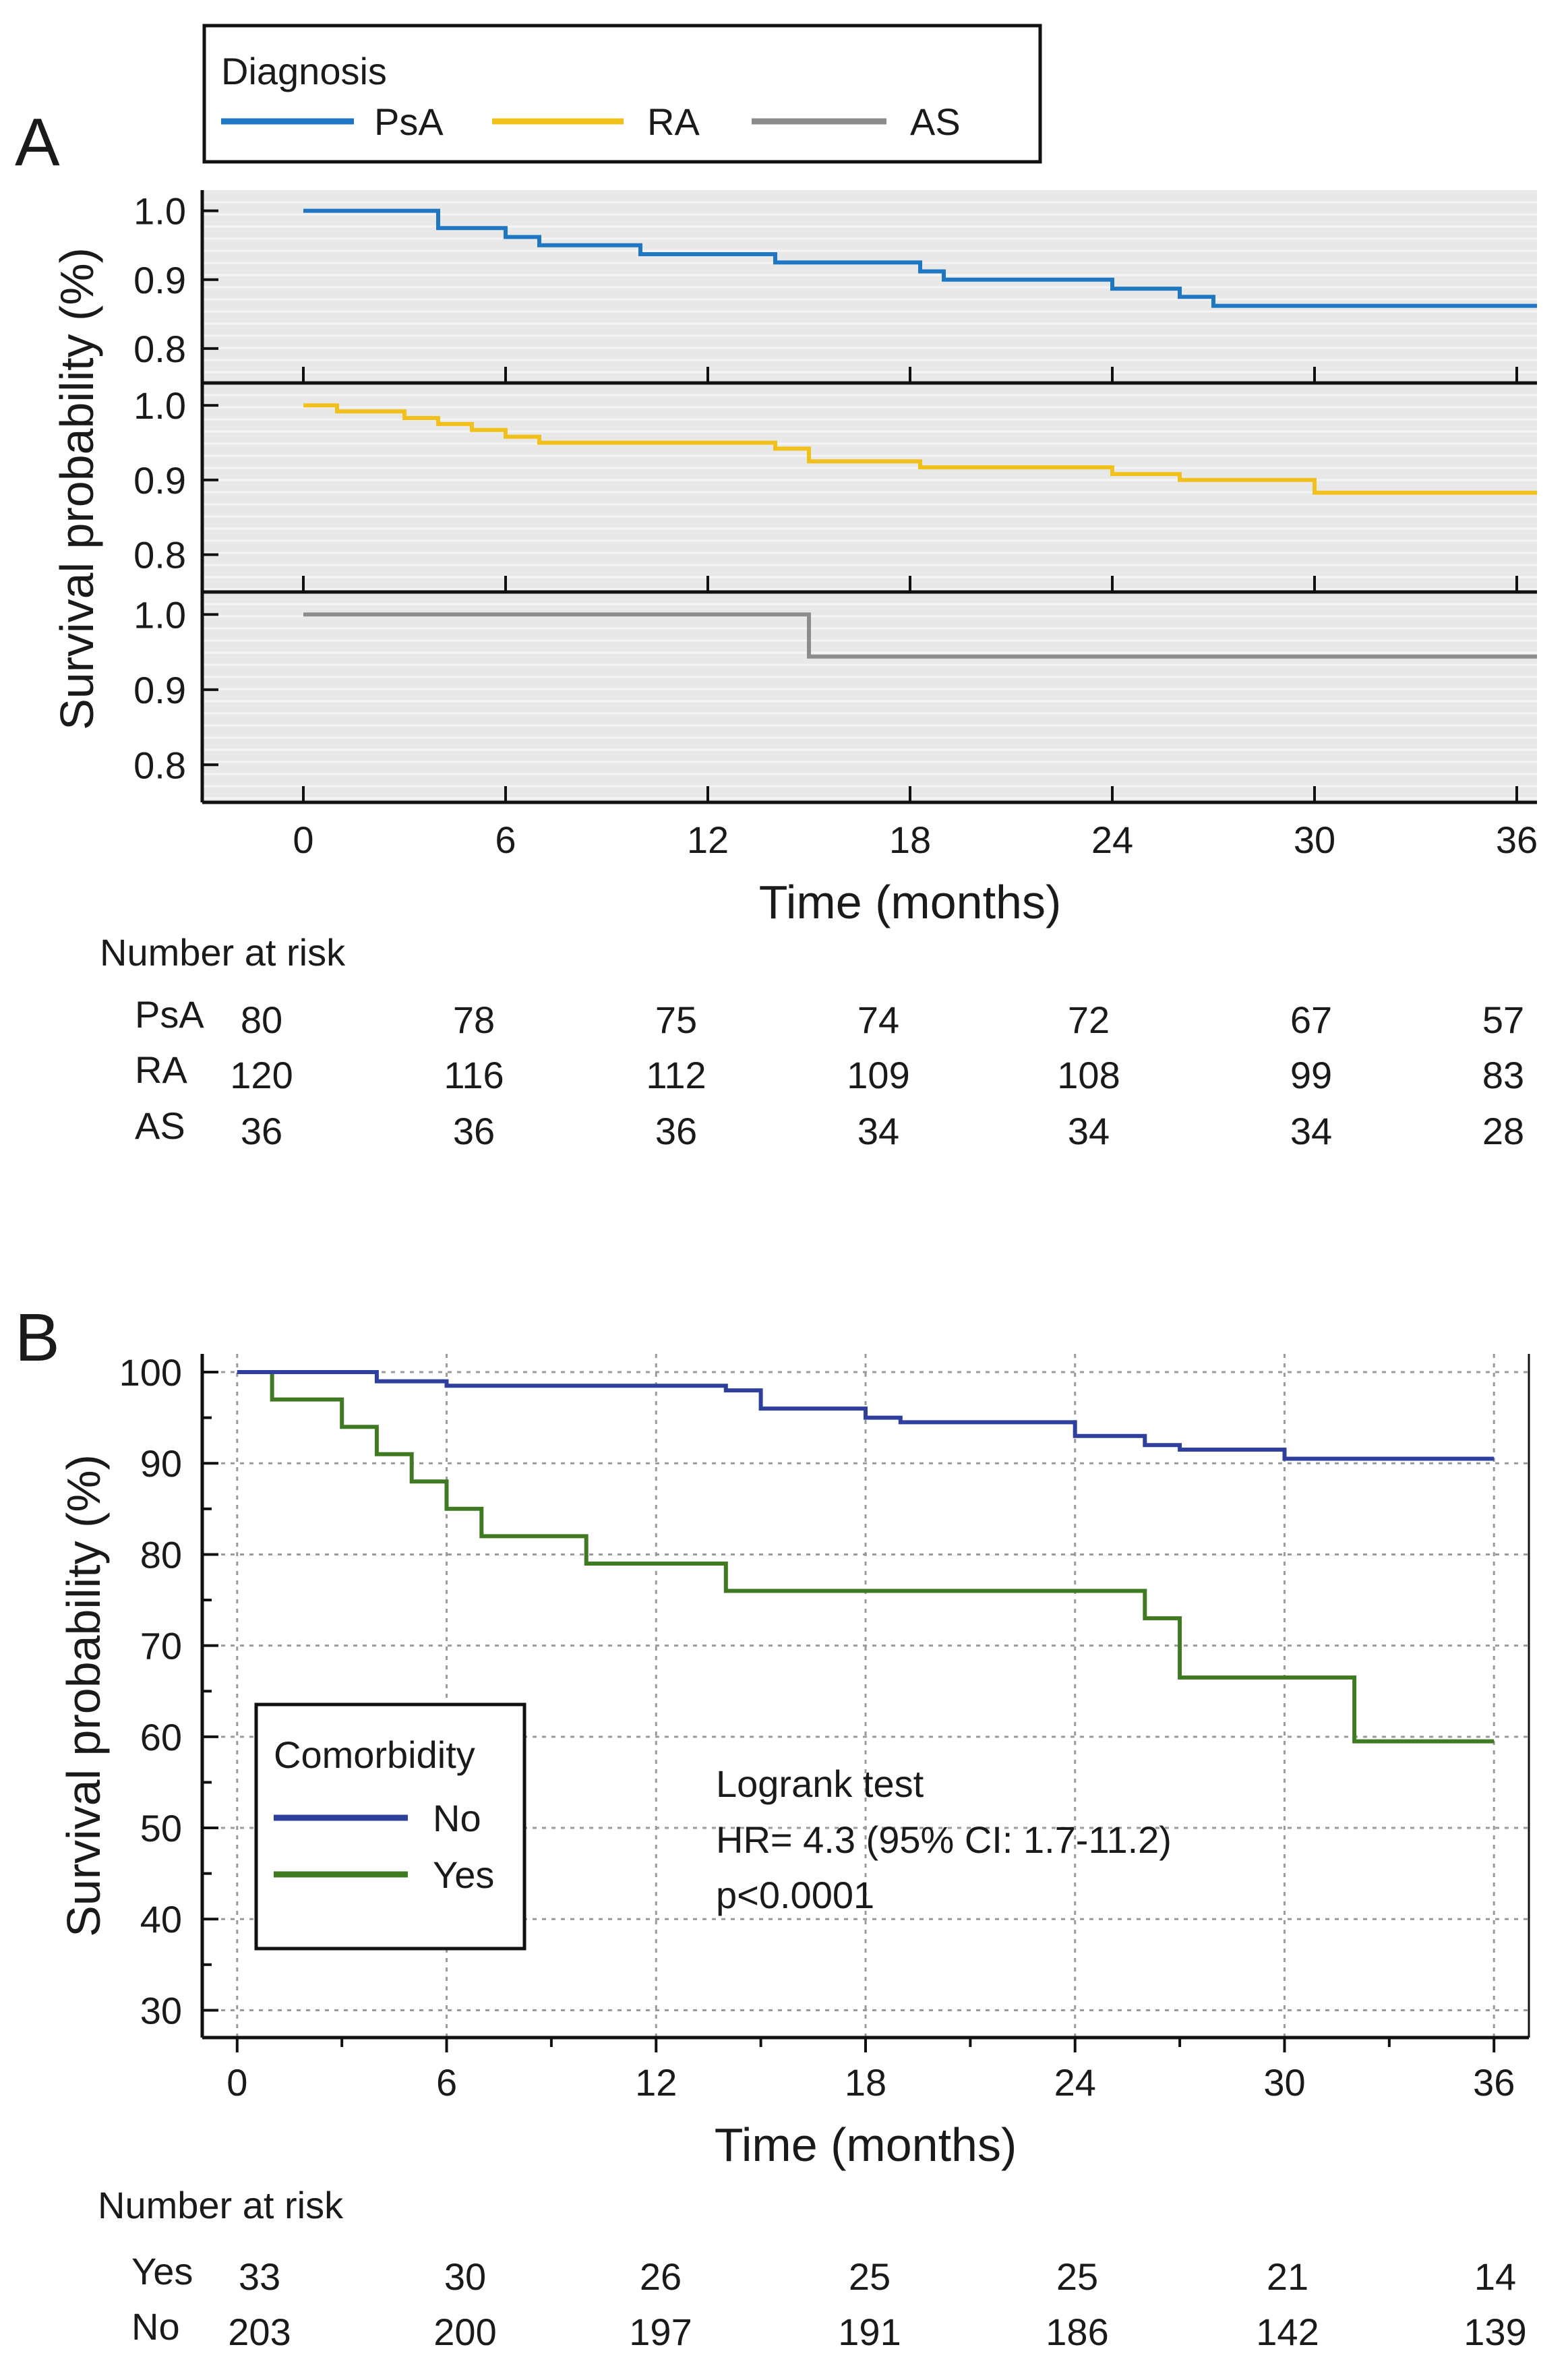  Describe the element at coordinates (161, 1463) in the screenshot. I see `y-tick-label: 90` at that location.